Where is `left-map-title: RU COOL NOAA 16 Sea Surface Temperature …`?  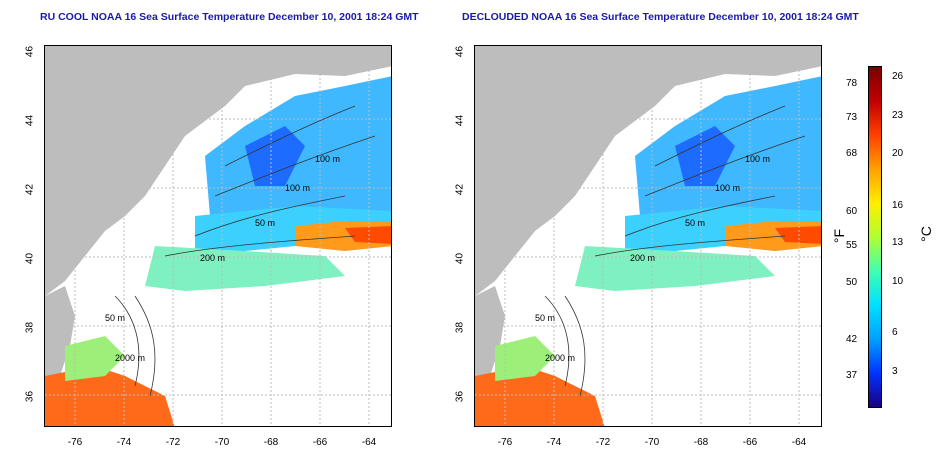
left-map-title: RU COOL NOAA 16 Sea Surface Temperature … is located at coordinates (229, 17).